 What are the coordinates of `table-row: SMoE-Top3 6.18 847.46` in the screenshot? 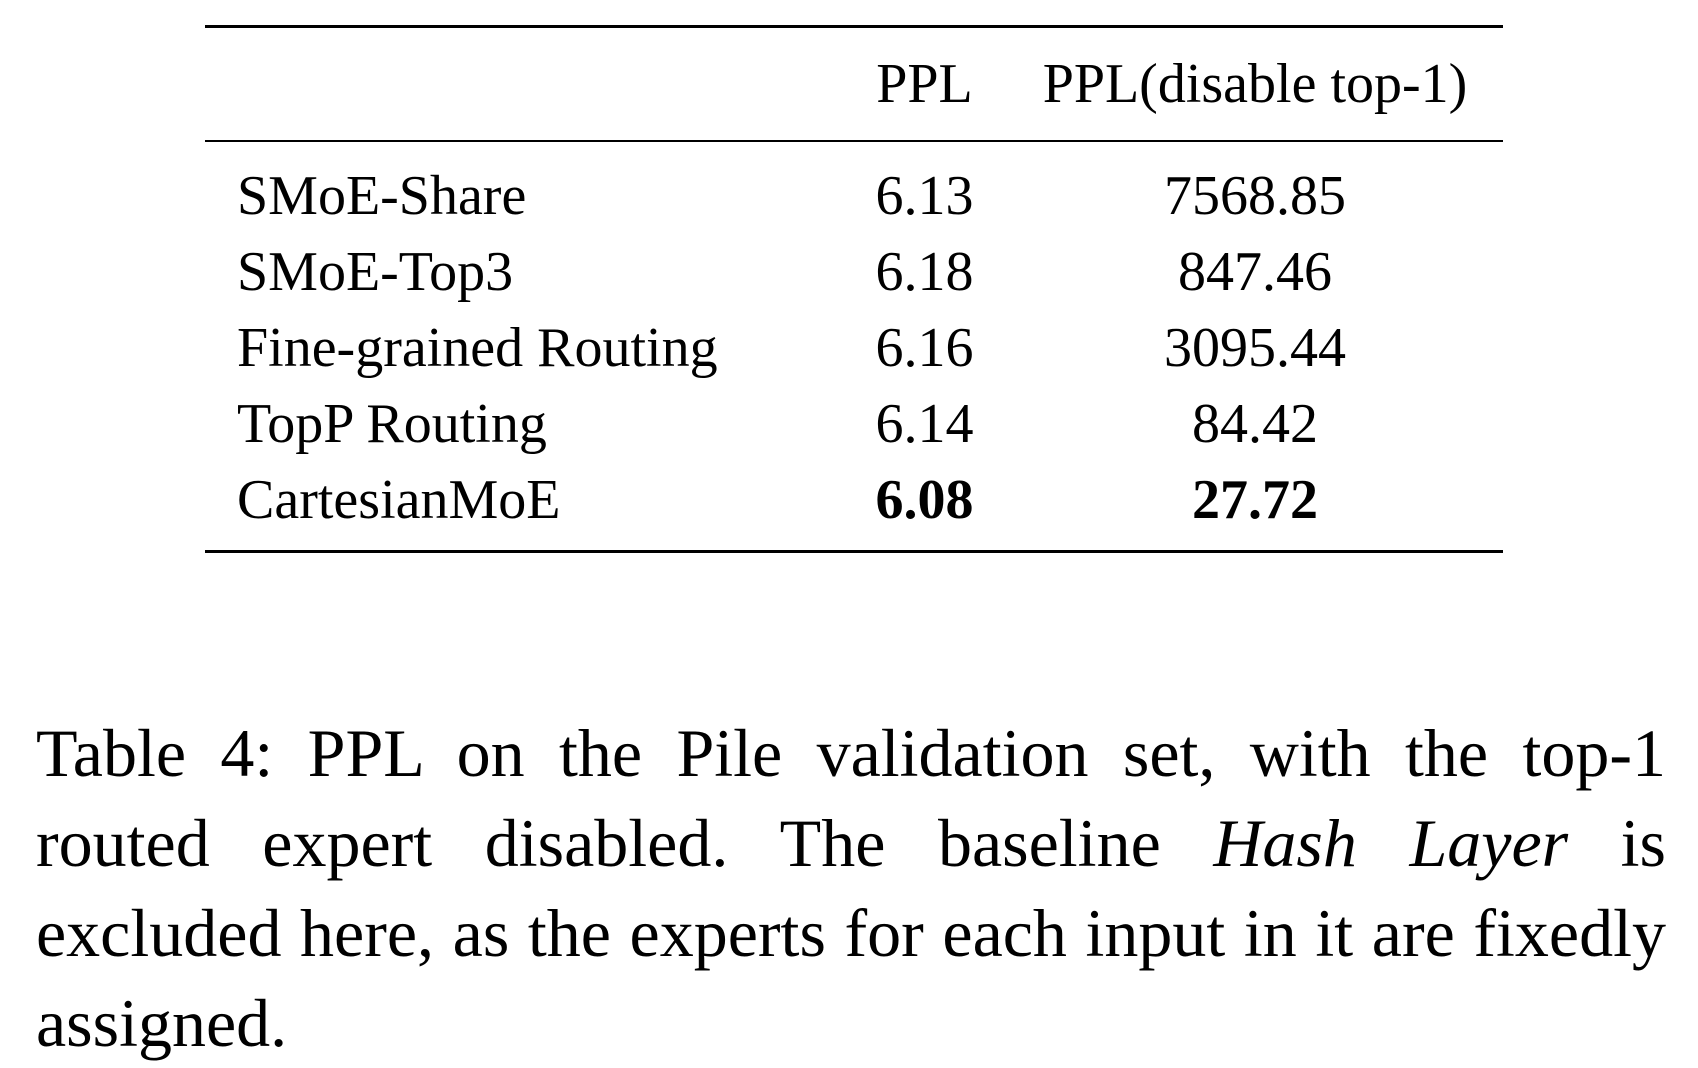 It's located at (854, 272).